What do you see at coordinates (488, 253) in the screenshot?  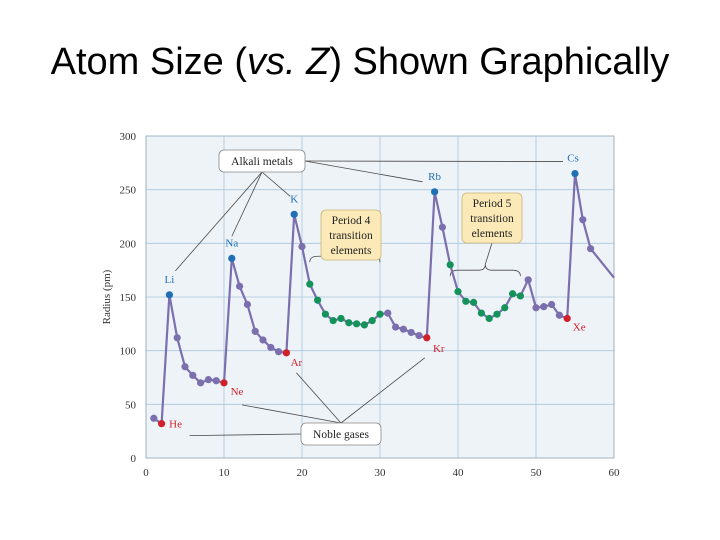 I see `leader-period5` at bounding box center [488, 253].